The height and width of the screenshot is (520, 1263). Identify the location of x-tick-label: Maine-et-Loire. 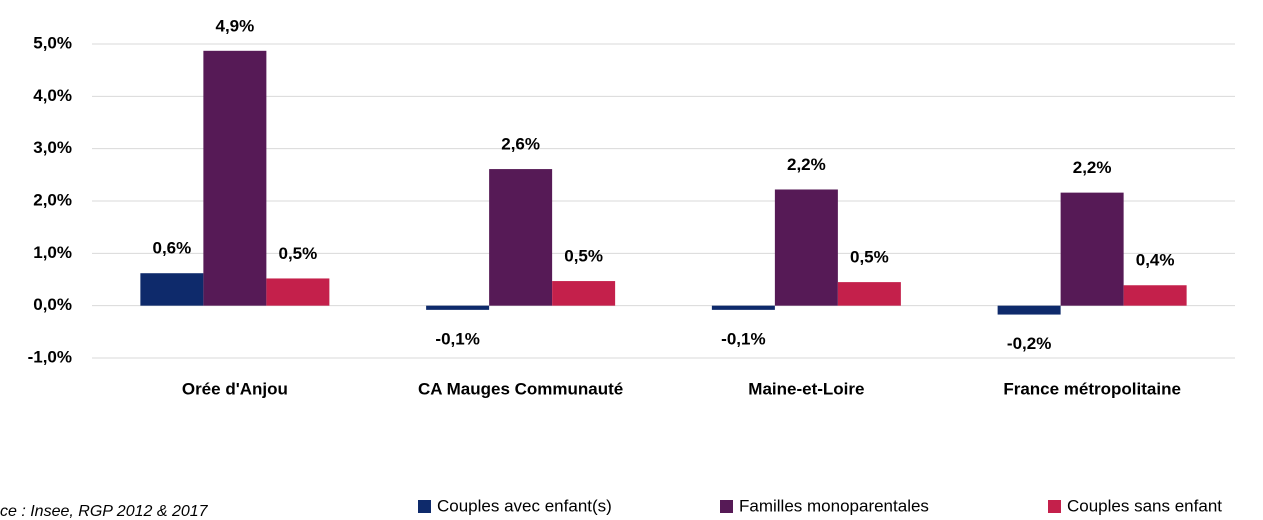
(806, 388).